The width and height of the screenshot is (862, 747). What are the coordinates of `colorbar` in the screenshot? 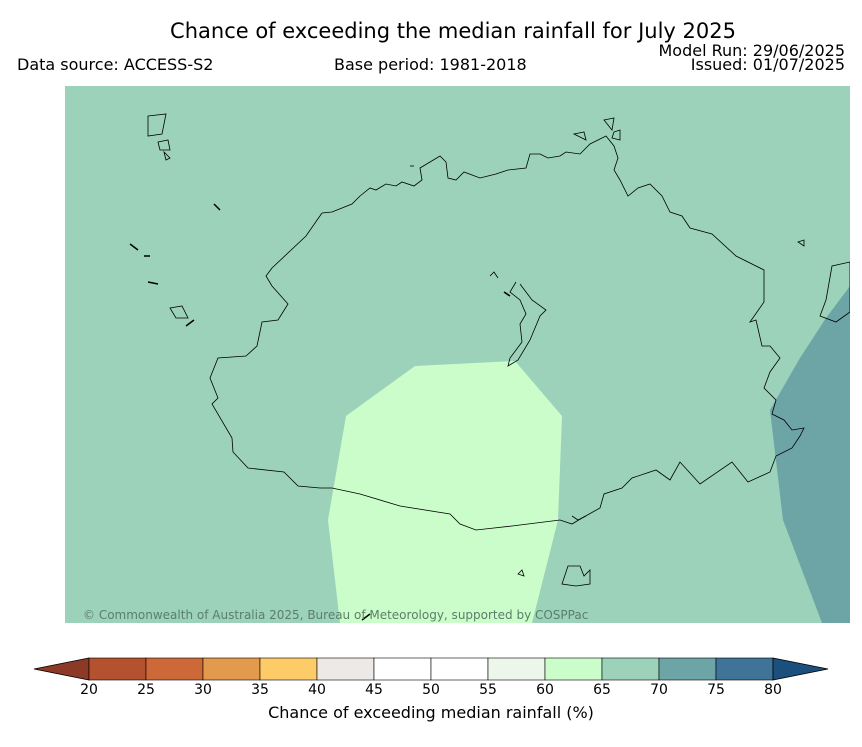 It's located at (431, 671).